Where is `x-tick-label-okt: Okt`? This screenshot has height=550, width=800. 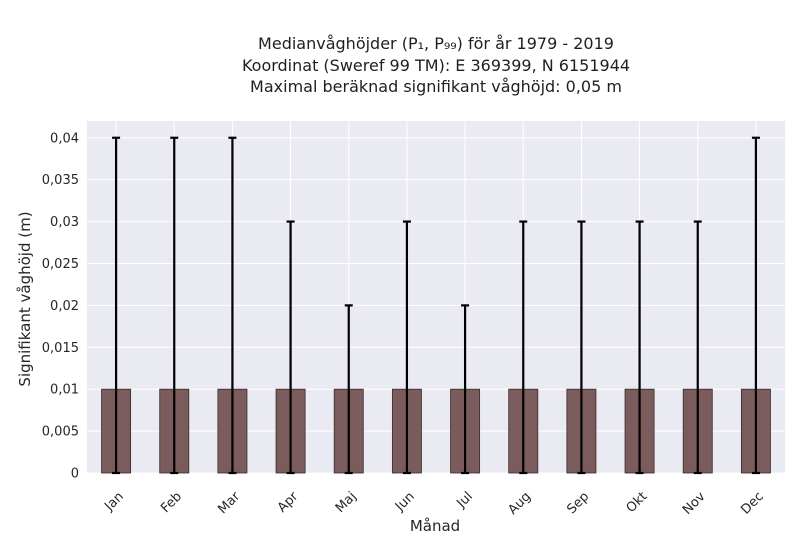
x-tick-label-okt: Okt is located at coordinates (637, 502).